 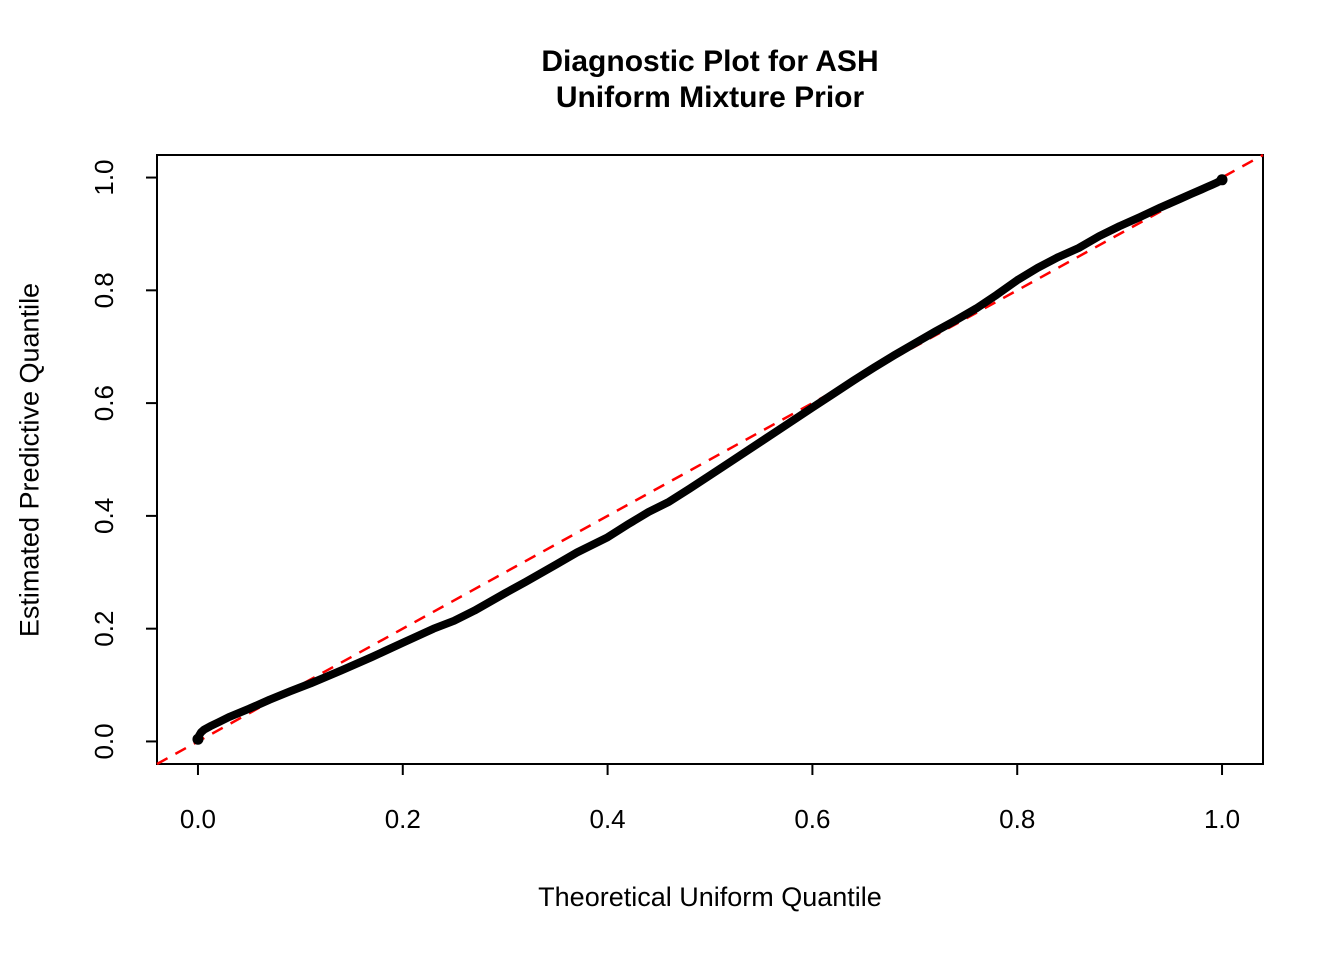 What do you see at coordinates (710, 97) in the screenshot?
I see `chart-title-line2: Uniform Mixture Prior` at bounding box center [710, 97].